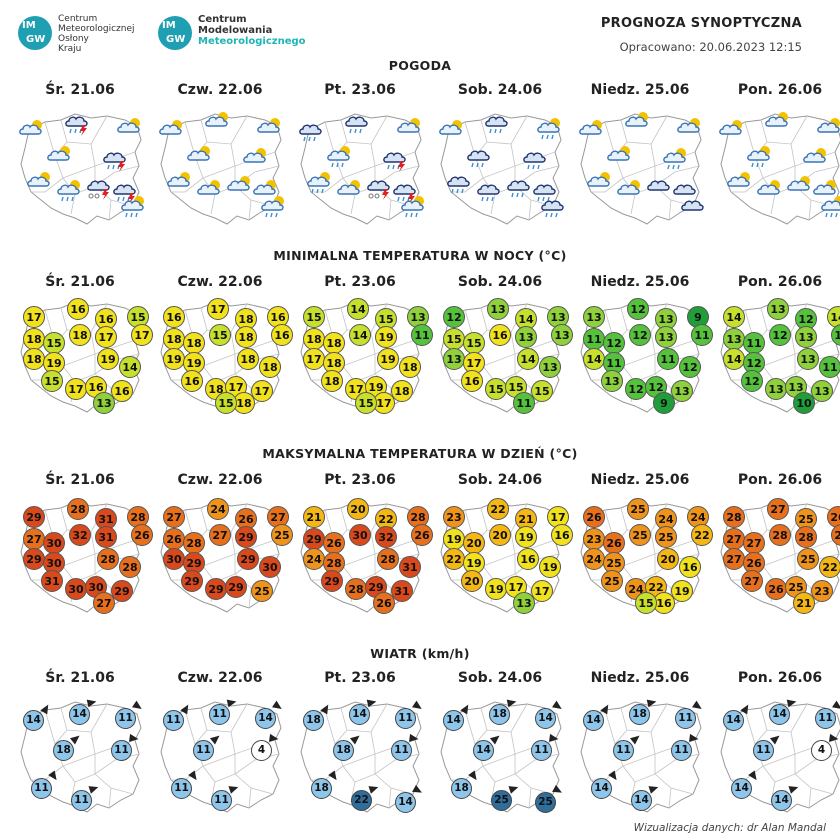 The image size is (840, 840). Describe the element at coordinates (640, 480) in the screenshot. I see `day-label-tmax: Niedz. 25.06` at that location.